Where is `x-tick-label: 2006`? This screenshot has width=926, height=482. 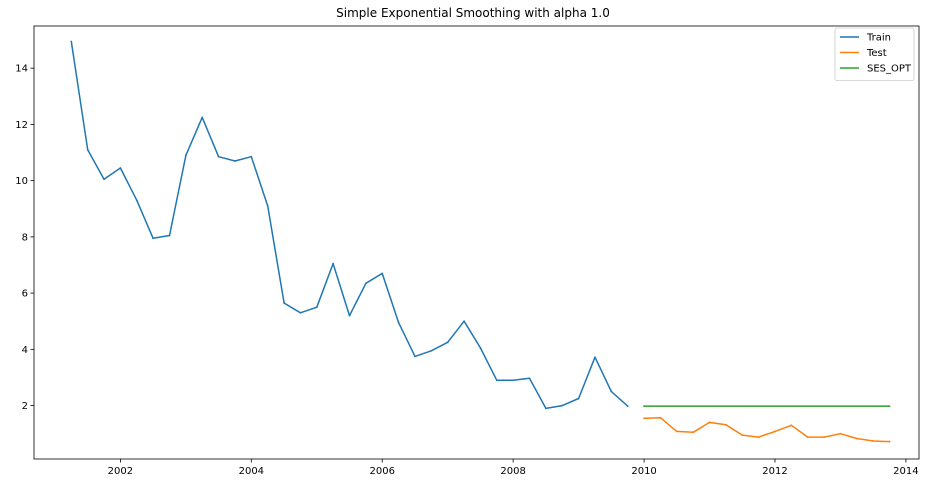 x-tick-label: 2006 is located at coordinates (382, 471).